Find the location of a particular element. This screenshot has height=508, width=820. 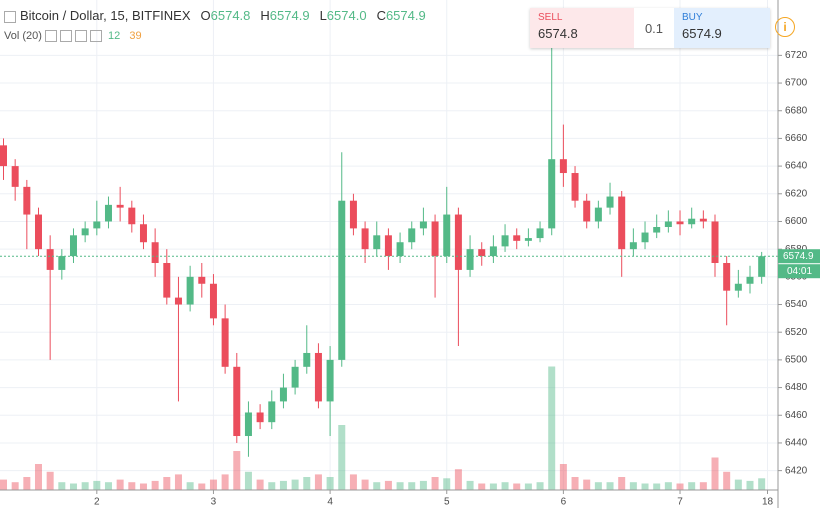

volume-legend: Vol (20) 12 39 is located at coordinates (73, 36).